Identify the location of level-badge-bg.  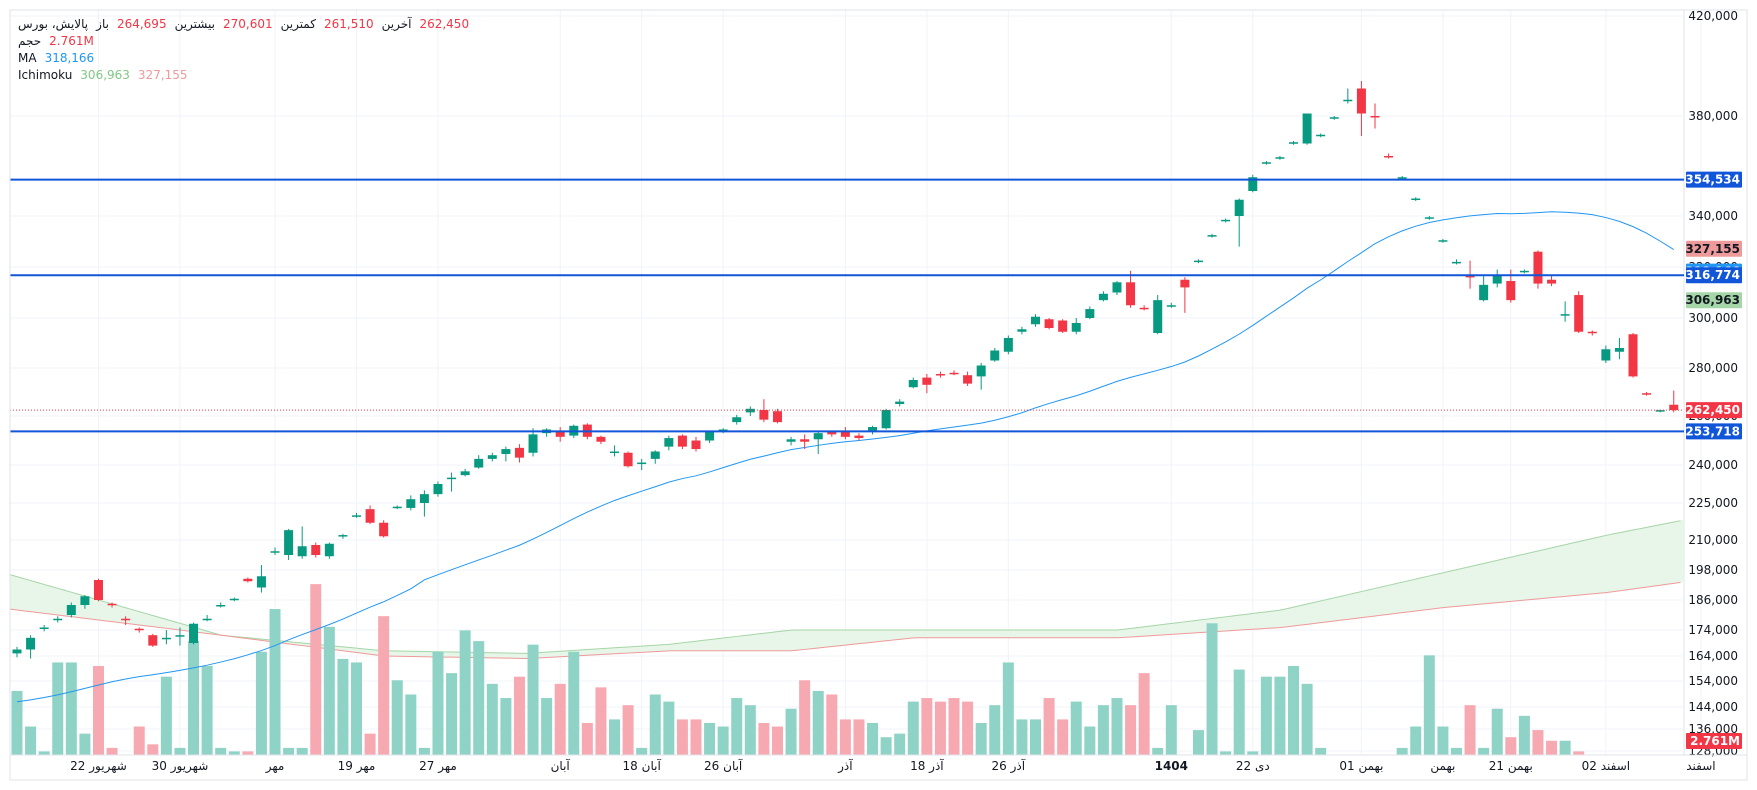
(1714, 431).